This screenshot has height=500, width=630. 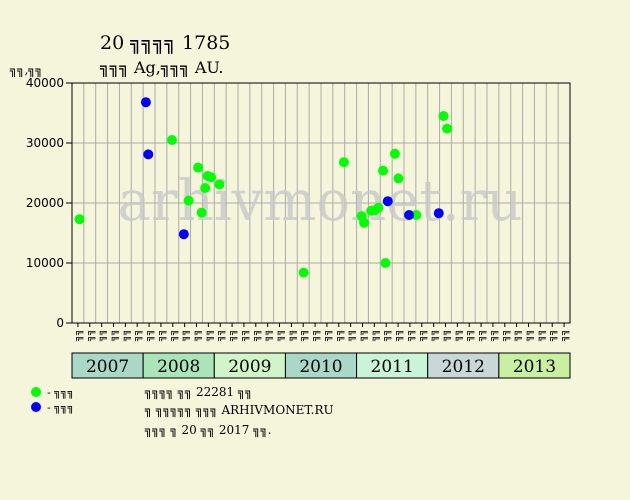 I want to click on watermark: arhivmonet.ru, so click(x=320, y=201).